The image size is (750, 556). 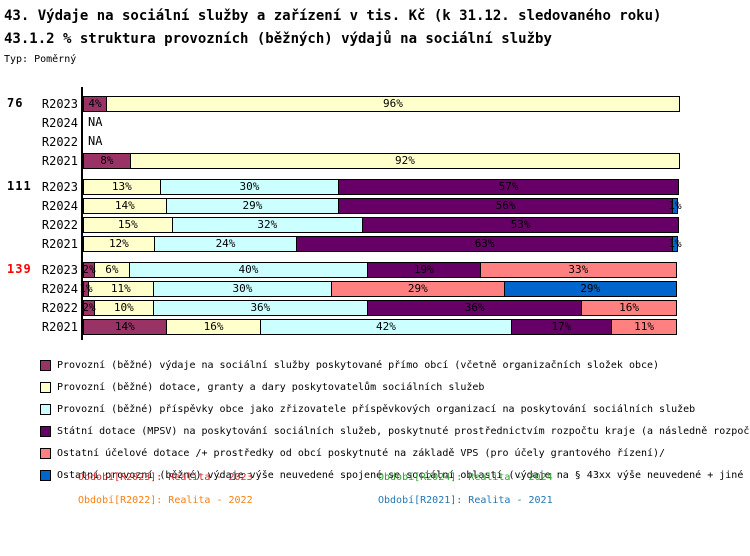 I want to click on bar-group-76: 76 R2023 4% 96% R2024 NA R2022 NA R2021 8% 92%, so click(x=375, y=132).